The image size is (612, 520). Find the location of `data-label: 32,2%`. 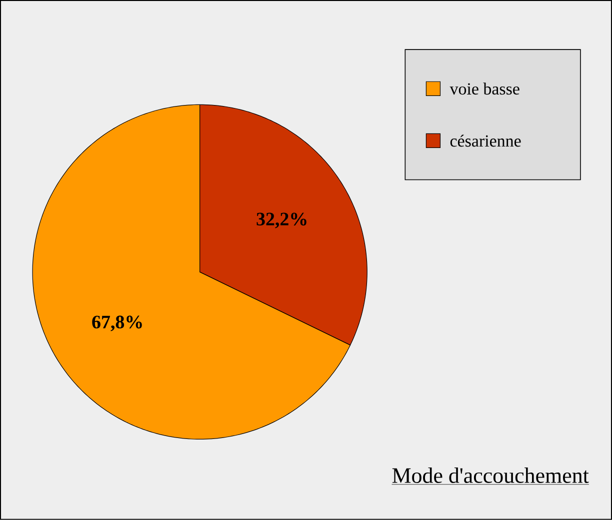

data-label: 32,2% is located at coordinates (281, 220).